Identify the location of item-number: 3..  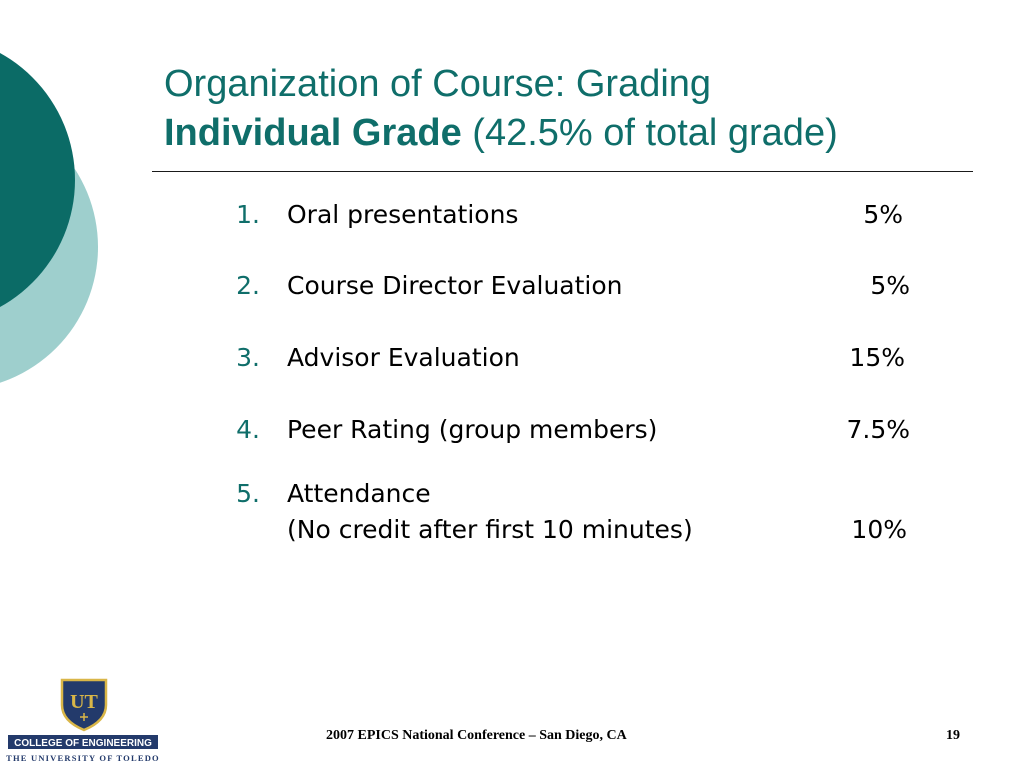
(248, 357).